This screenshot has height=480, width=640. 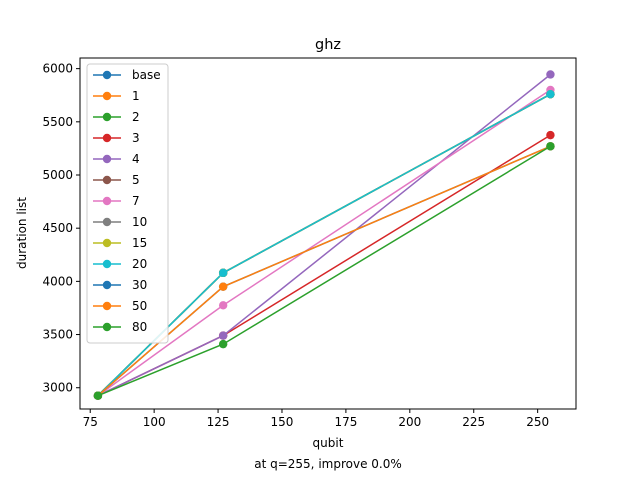 What do you see at coordinates (116, 180) in the screenshot?
I see `legend-item: 5` at bounding box center [116, 180].